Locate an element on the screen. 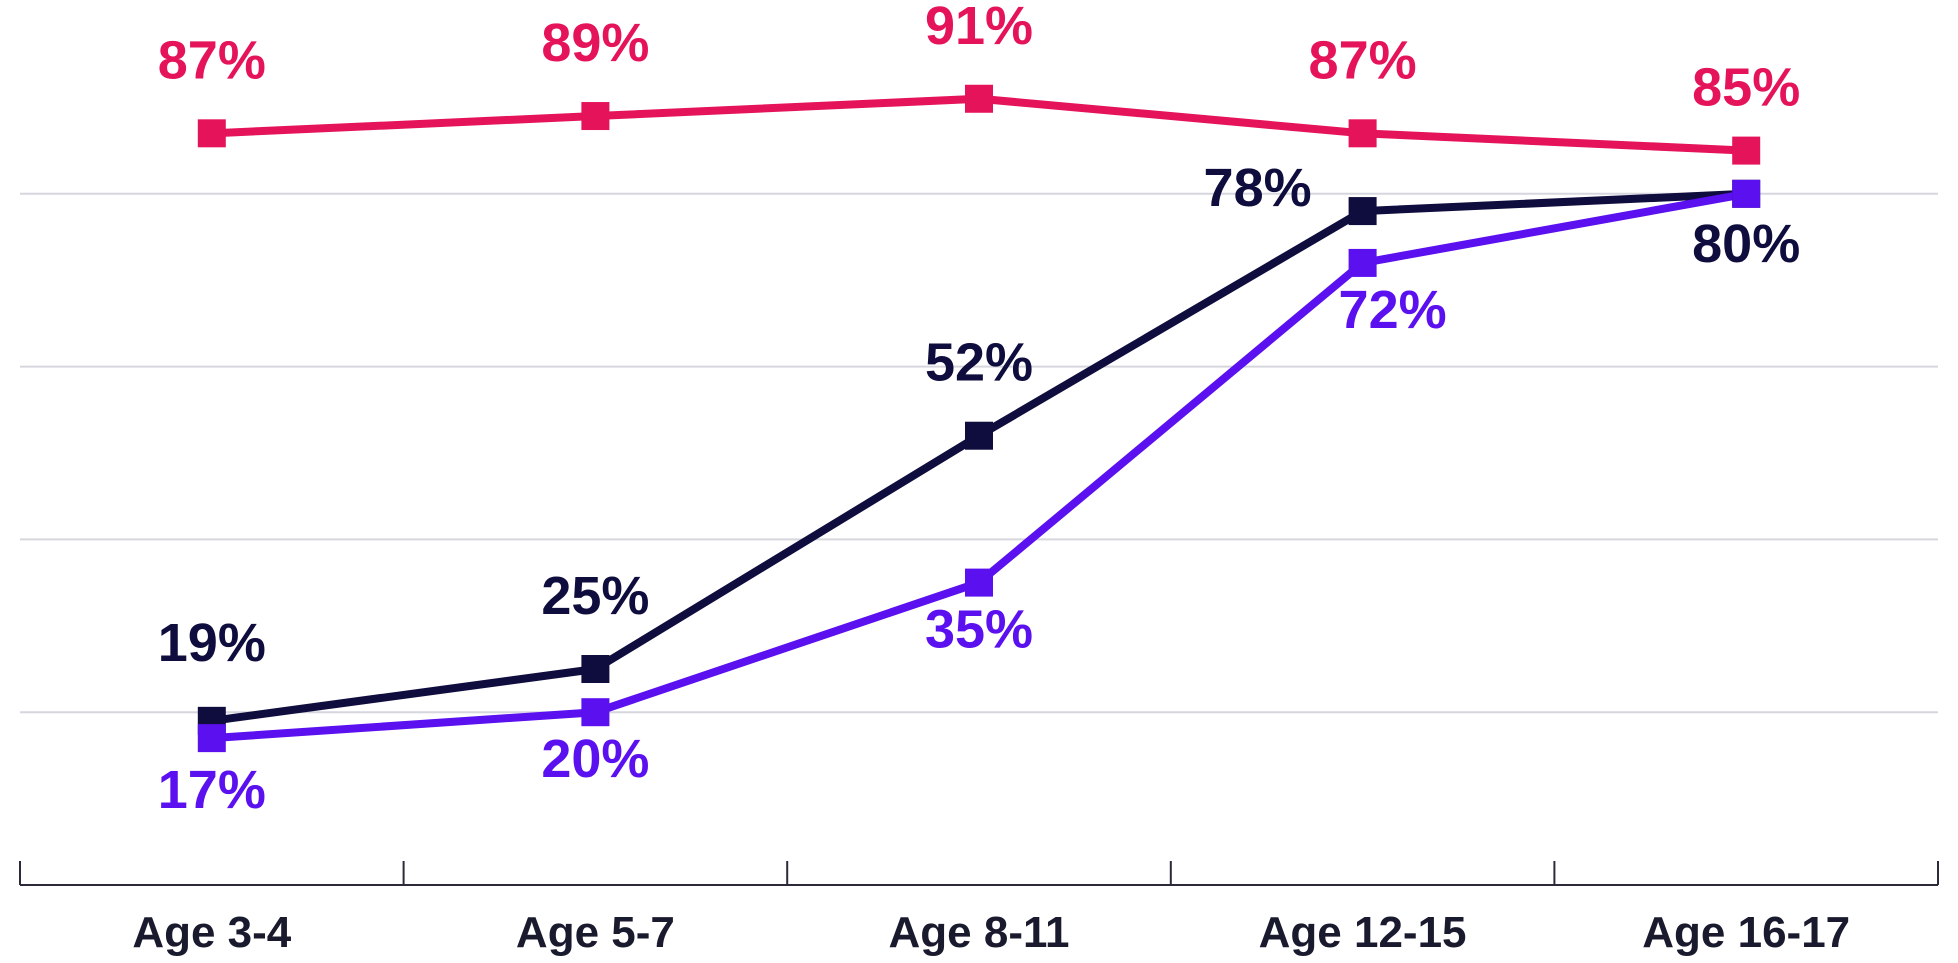  data-label: 91% is located at coordinates (979, 28).